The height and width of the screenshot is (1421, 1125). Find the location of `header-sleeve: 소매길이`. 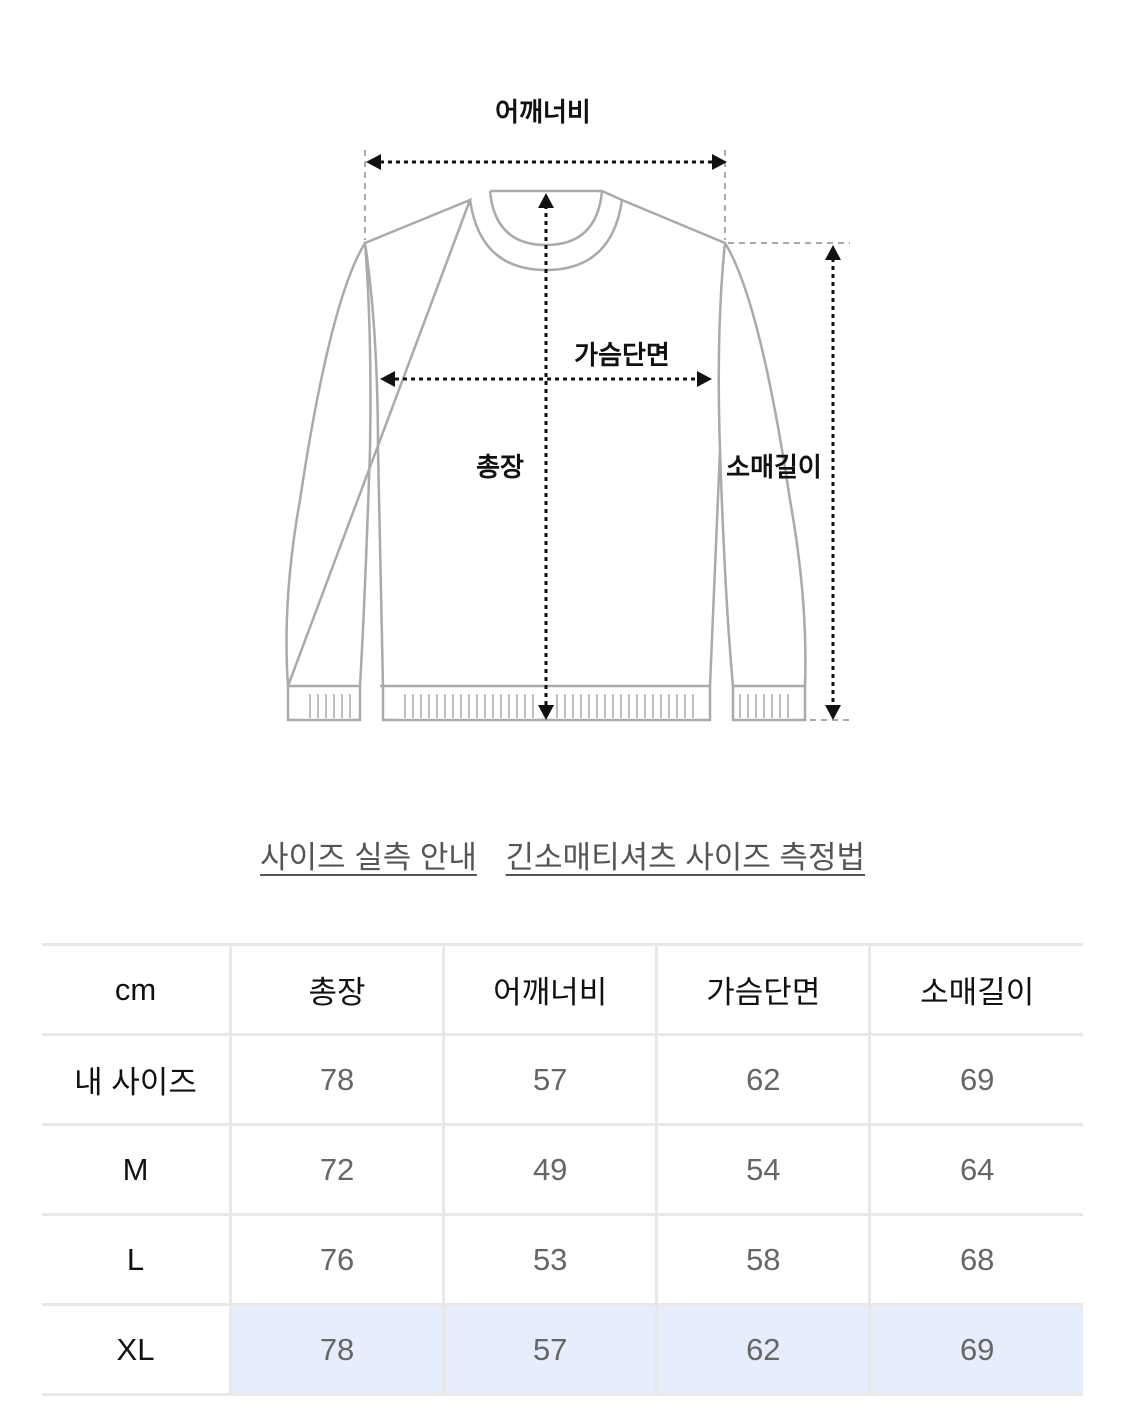

header-sleeve: 소매길이 is located at coordinates (975, 989).